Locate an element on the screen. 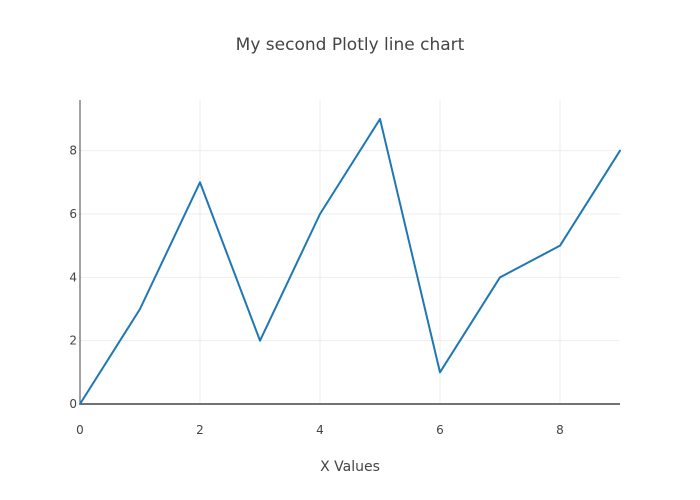  x-tick-label-4: 4 is located at coordinates (320, 430).